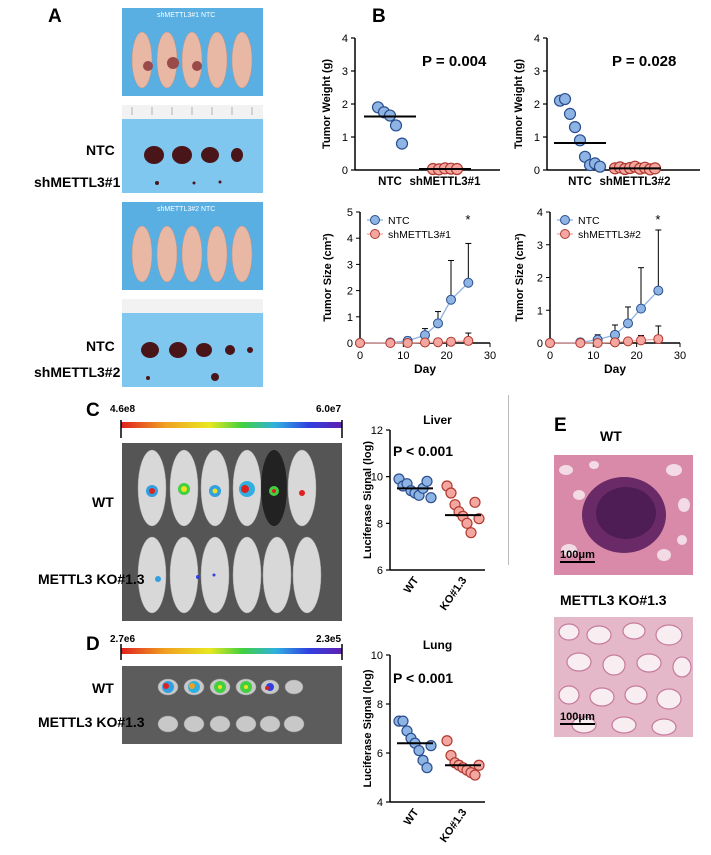 The width and height of the screenshot is (711, 855). Describe the element at coordinates (55, 16) in the screenshot. I see `panel-letter-a: A` at that location.